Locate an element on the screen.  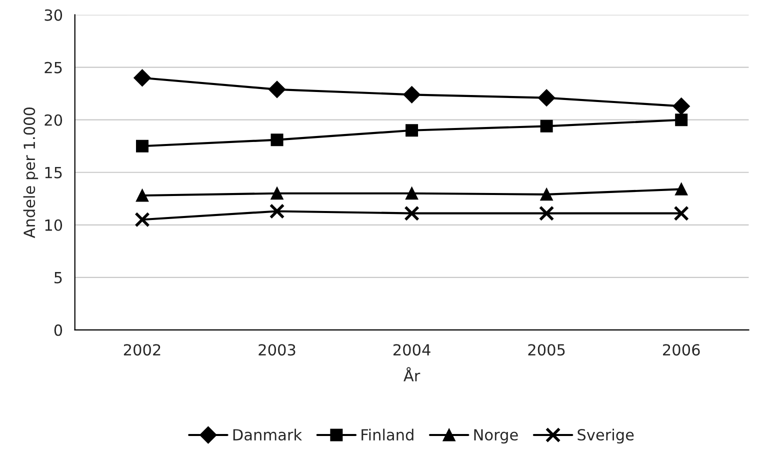
x-tick-label: 2003 is located at coordinates (277, 350).